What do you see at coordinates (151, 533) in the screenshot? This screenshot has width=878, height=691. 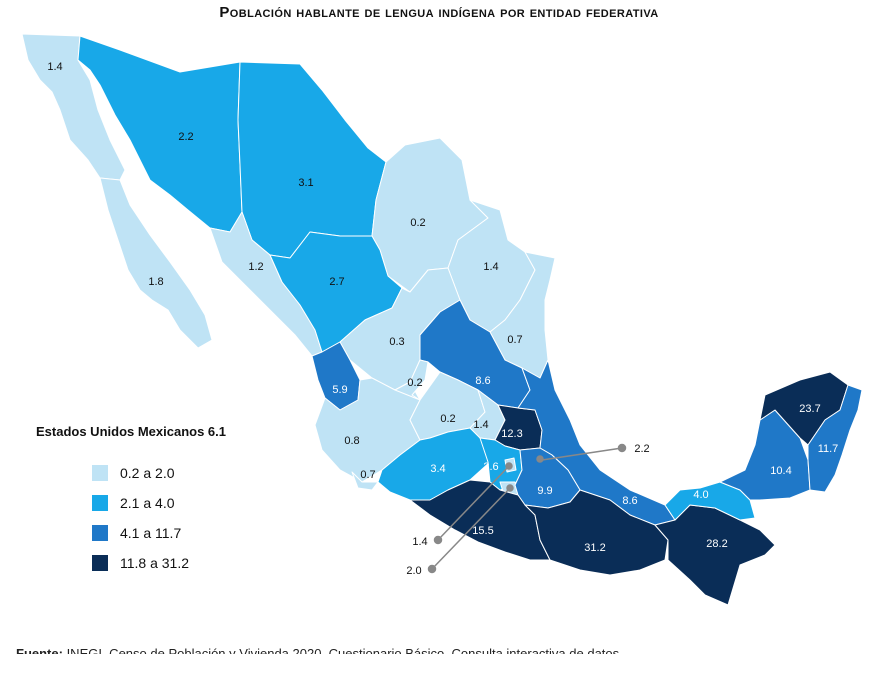 I see `legend-label: 4.1 a 11.7` at bounding box center [151, 533].